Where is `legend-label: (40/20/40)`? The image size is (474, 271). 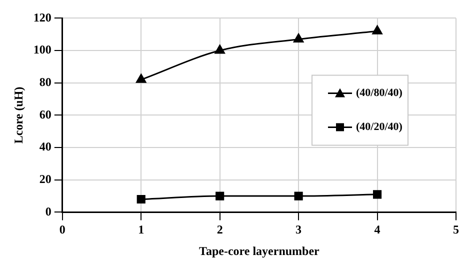 legend-label: (40/20/40) is located at coordinates (379, 127).